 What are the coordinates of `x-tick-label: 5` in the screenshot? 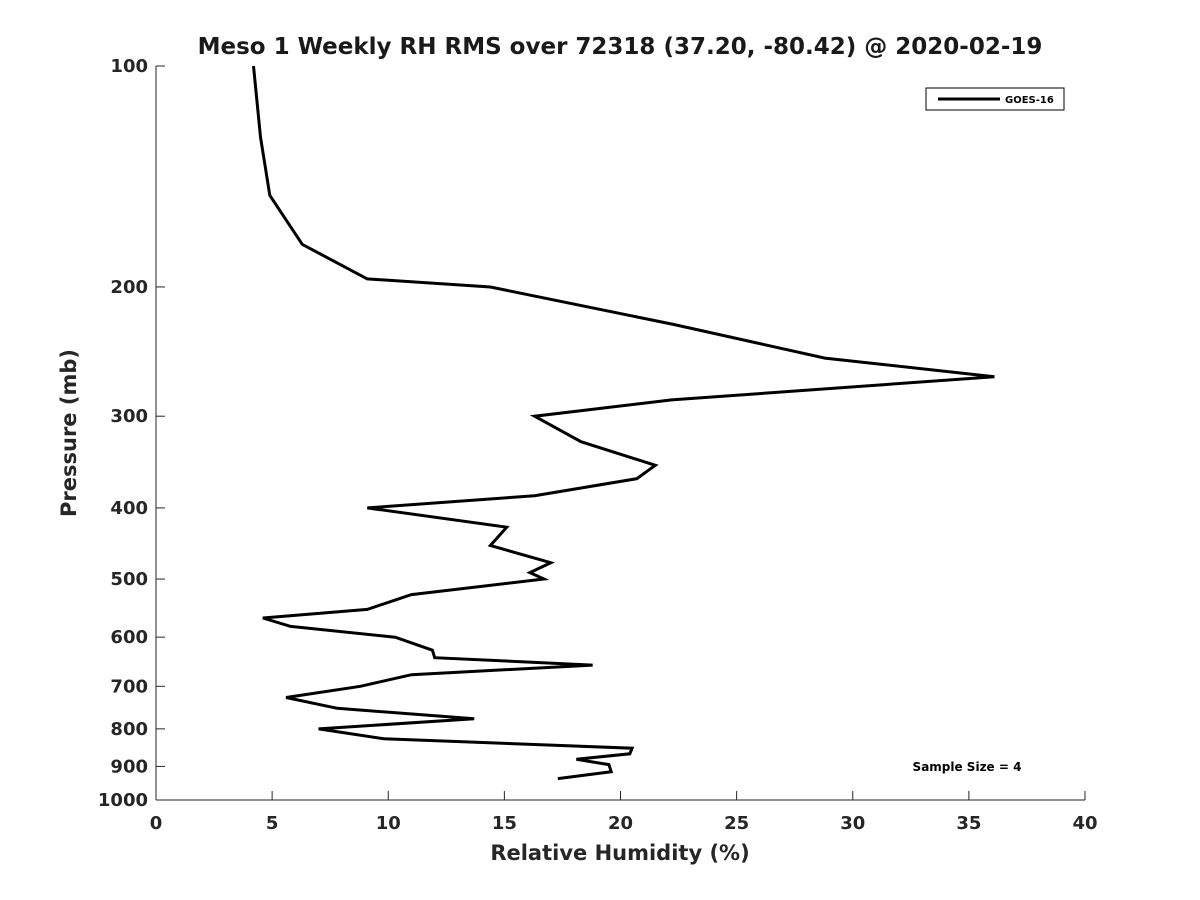 It's located at (272, 823).